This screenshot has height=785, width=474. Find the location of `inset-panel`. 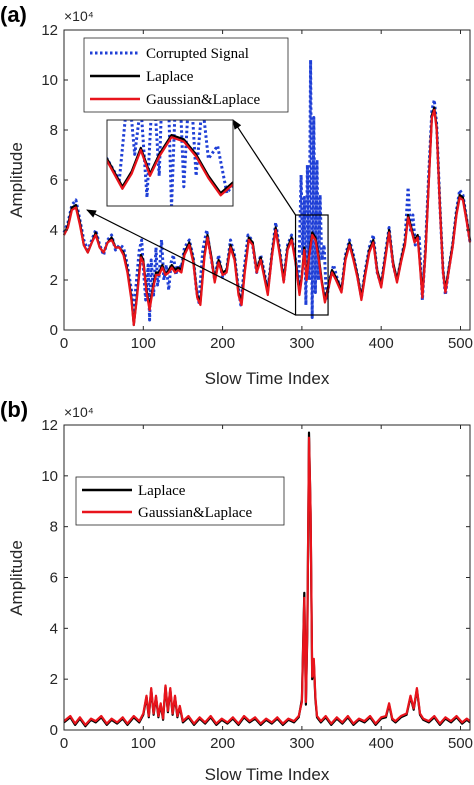

inset-panel is located at coordinates (170, 163).